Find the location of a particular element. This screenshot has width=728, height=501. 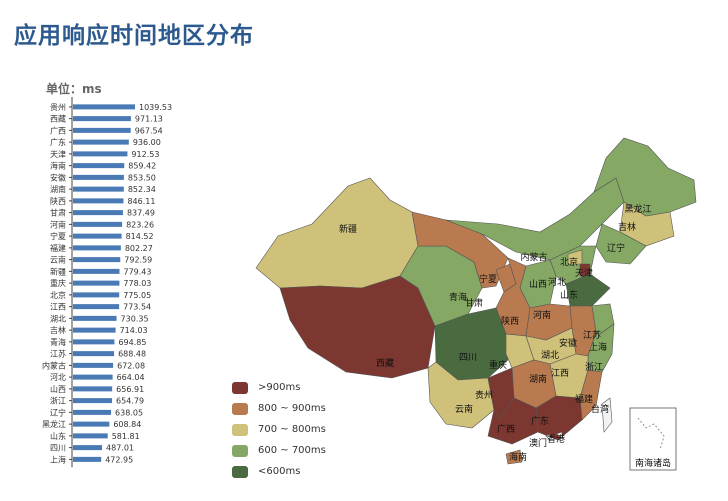

bar-value-label: 694.85 is located at coordinates (132, 342).